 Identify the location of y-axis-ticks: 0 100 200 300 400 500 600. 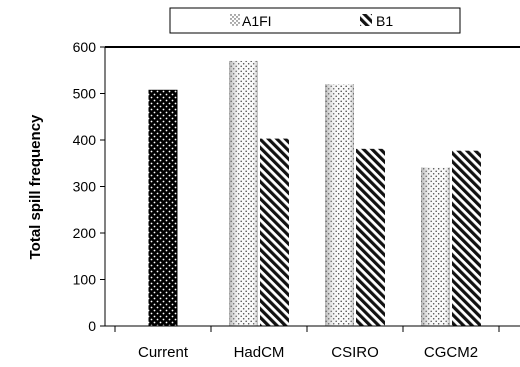
(89, 186).